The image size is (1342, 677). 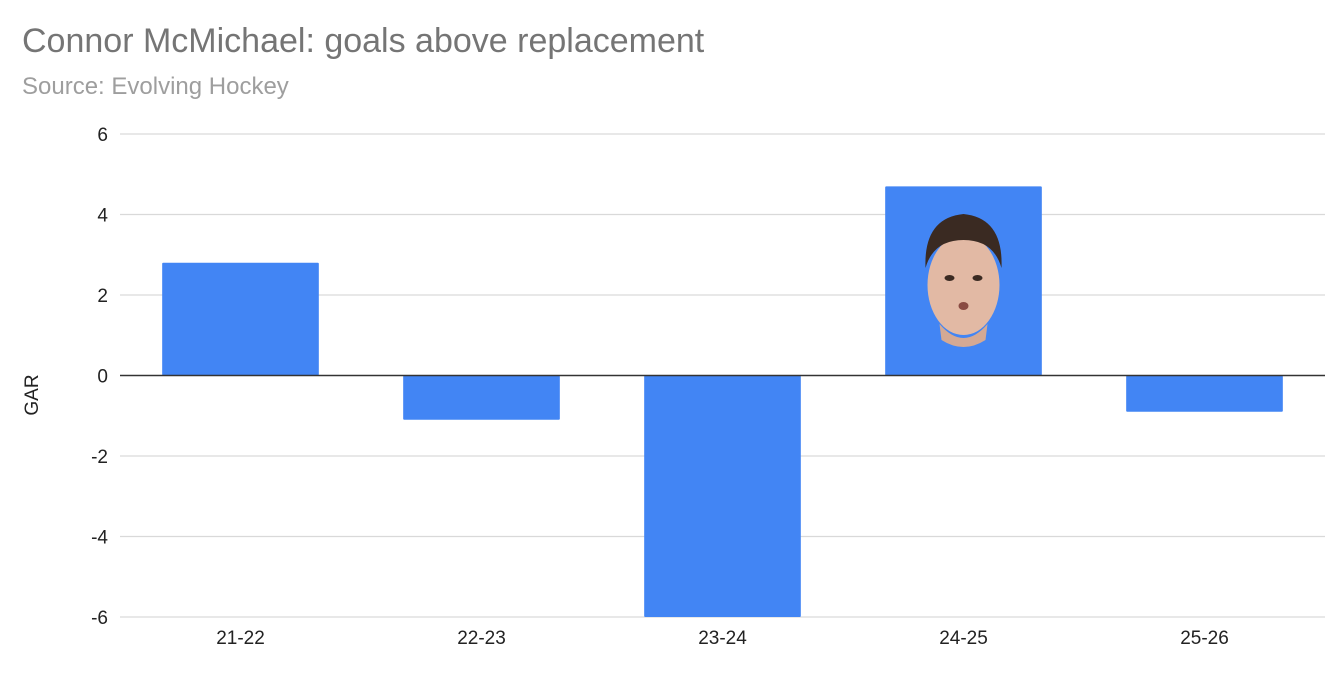 I want to click on player-headshot-icon, so click(x=963, y=280).